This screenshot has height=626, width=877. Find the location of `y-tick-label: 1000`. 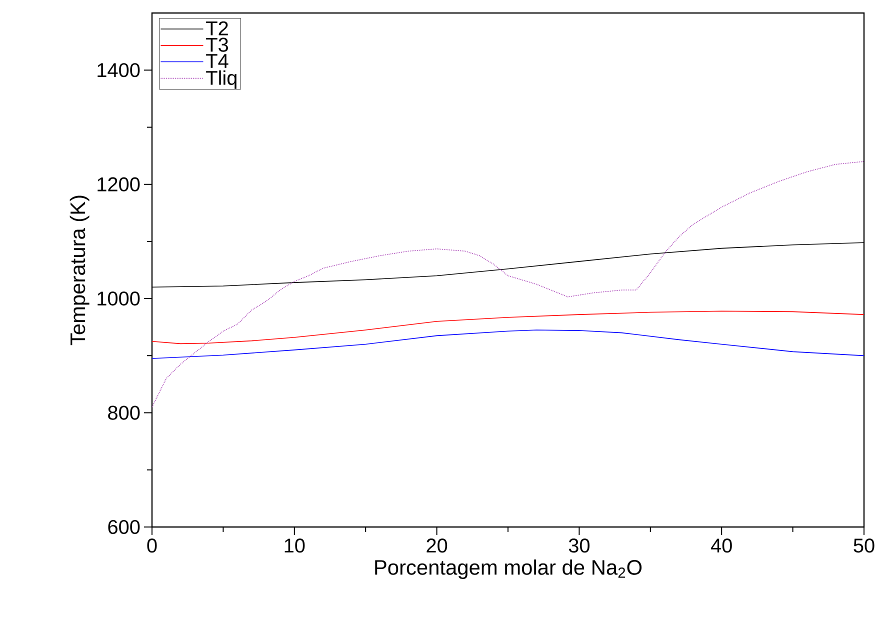

y-tick-label: 1000 is located at coordinates (119, 299).